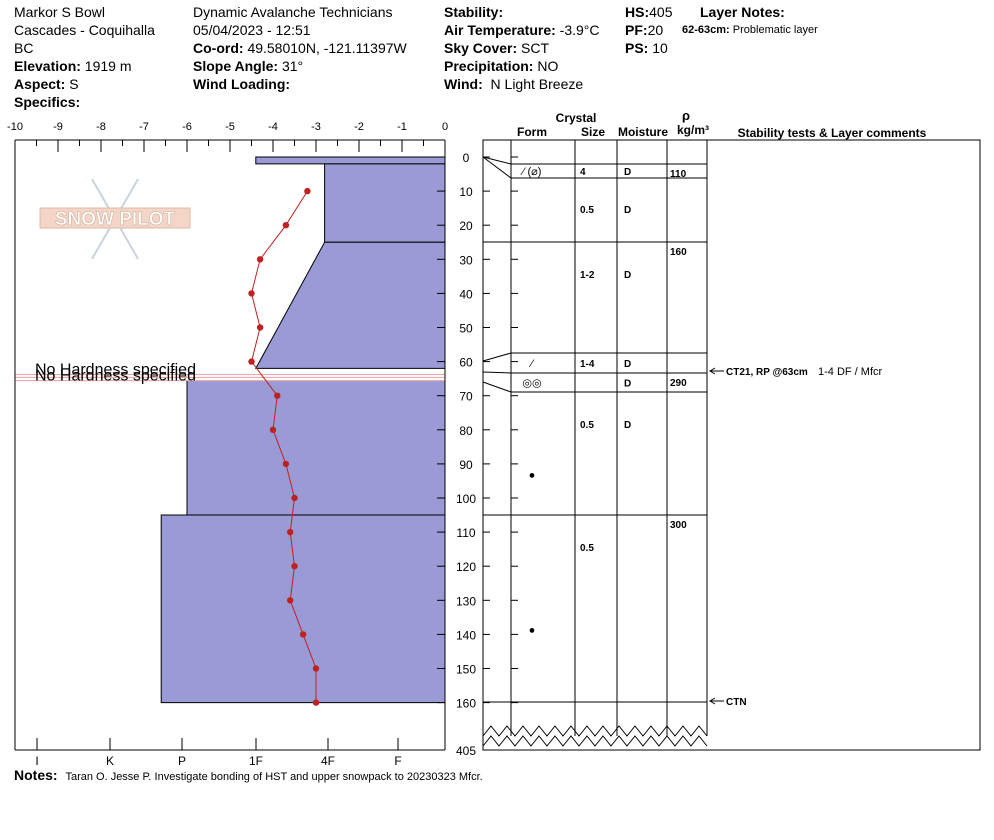 This screenshot has height=840, width=994. What do you see at coordinates (84, 102) in the screenshot?
I see `specifics: Specifics:` at bounding box center [84, 102].